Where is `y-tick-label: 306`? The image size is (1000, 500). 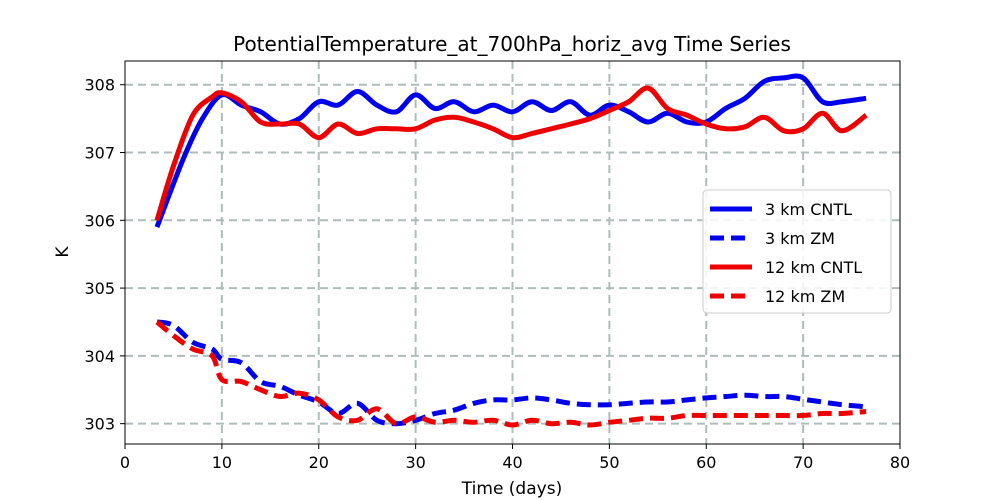 y-tick-label: 306 is located at coordinates (99, 220).